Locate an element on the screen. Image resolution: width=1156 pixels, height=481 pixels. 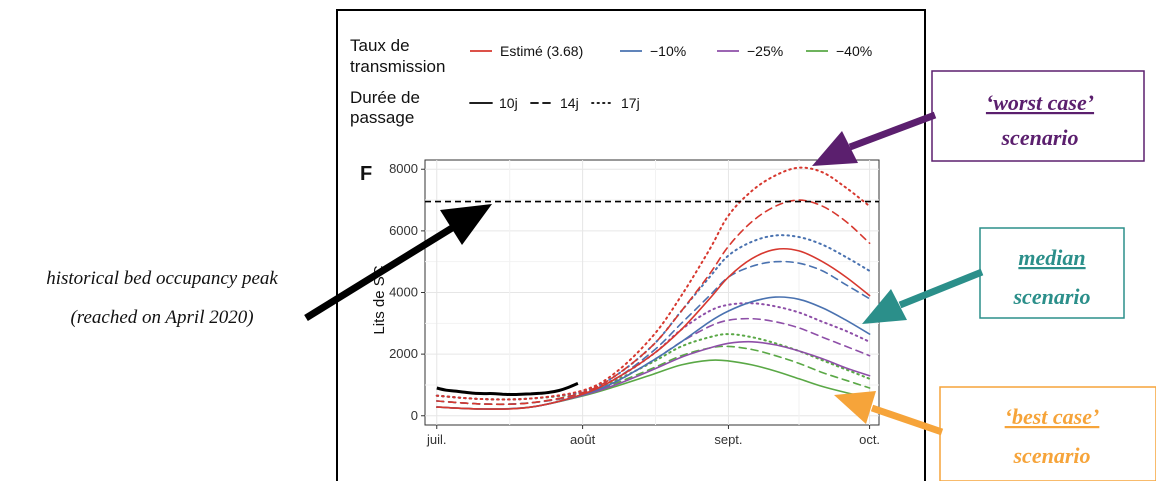
legend-duration-label: 17j is located at coordinates (630, 103).